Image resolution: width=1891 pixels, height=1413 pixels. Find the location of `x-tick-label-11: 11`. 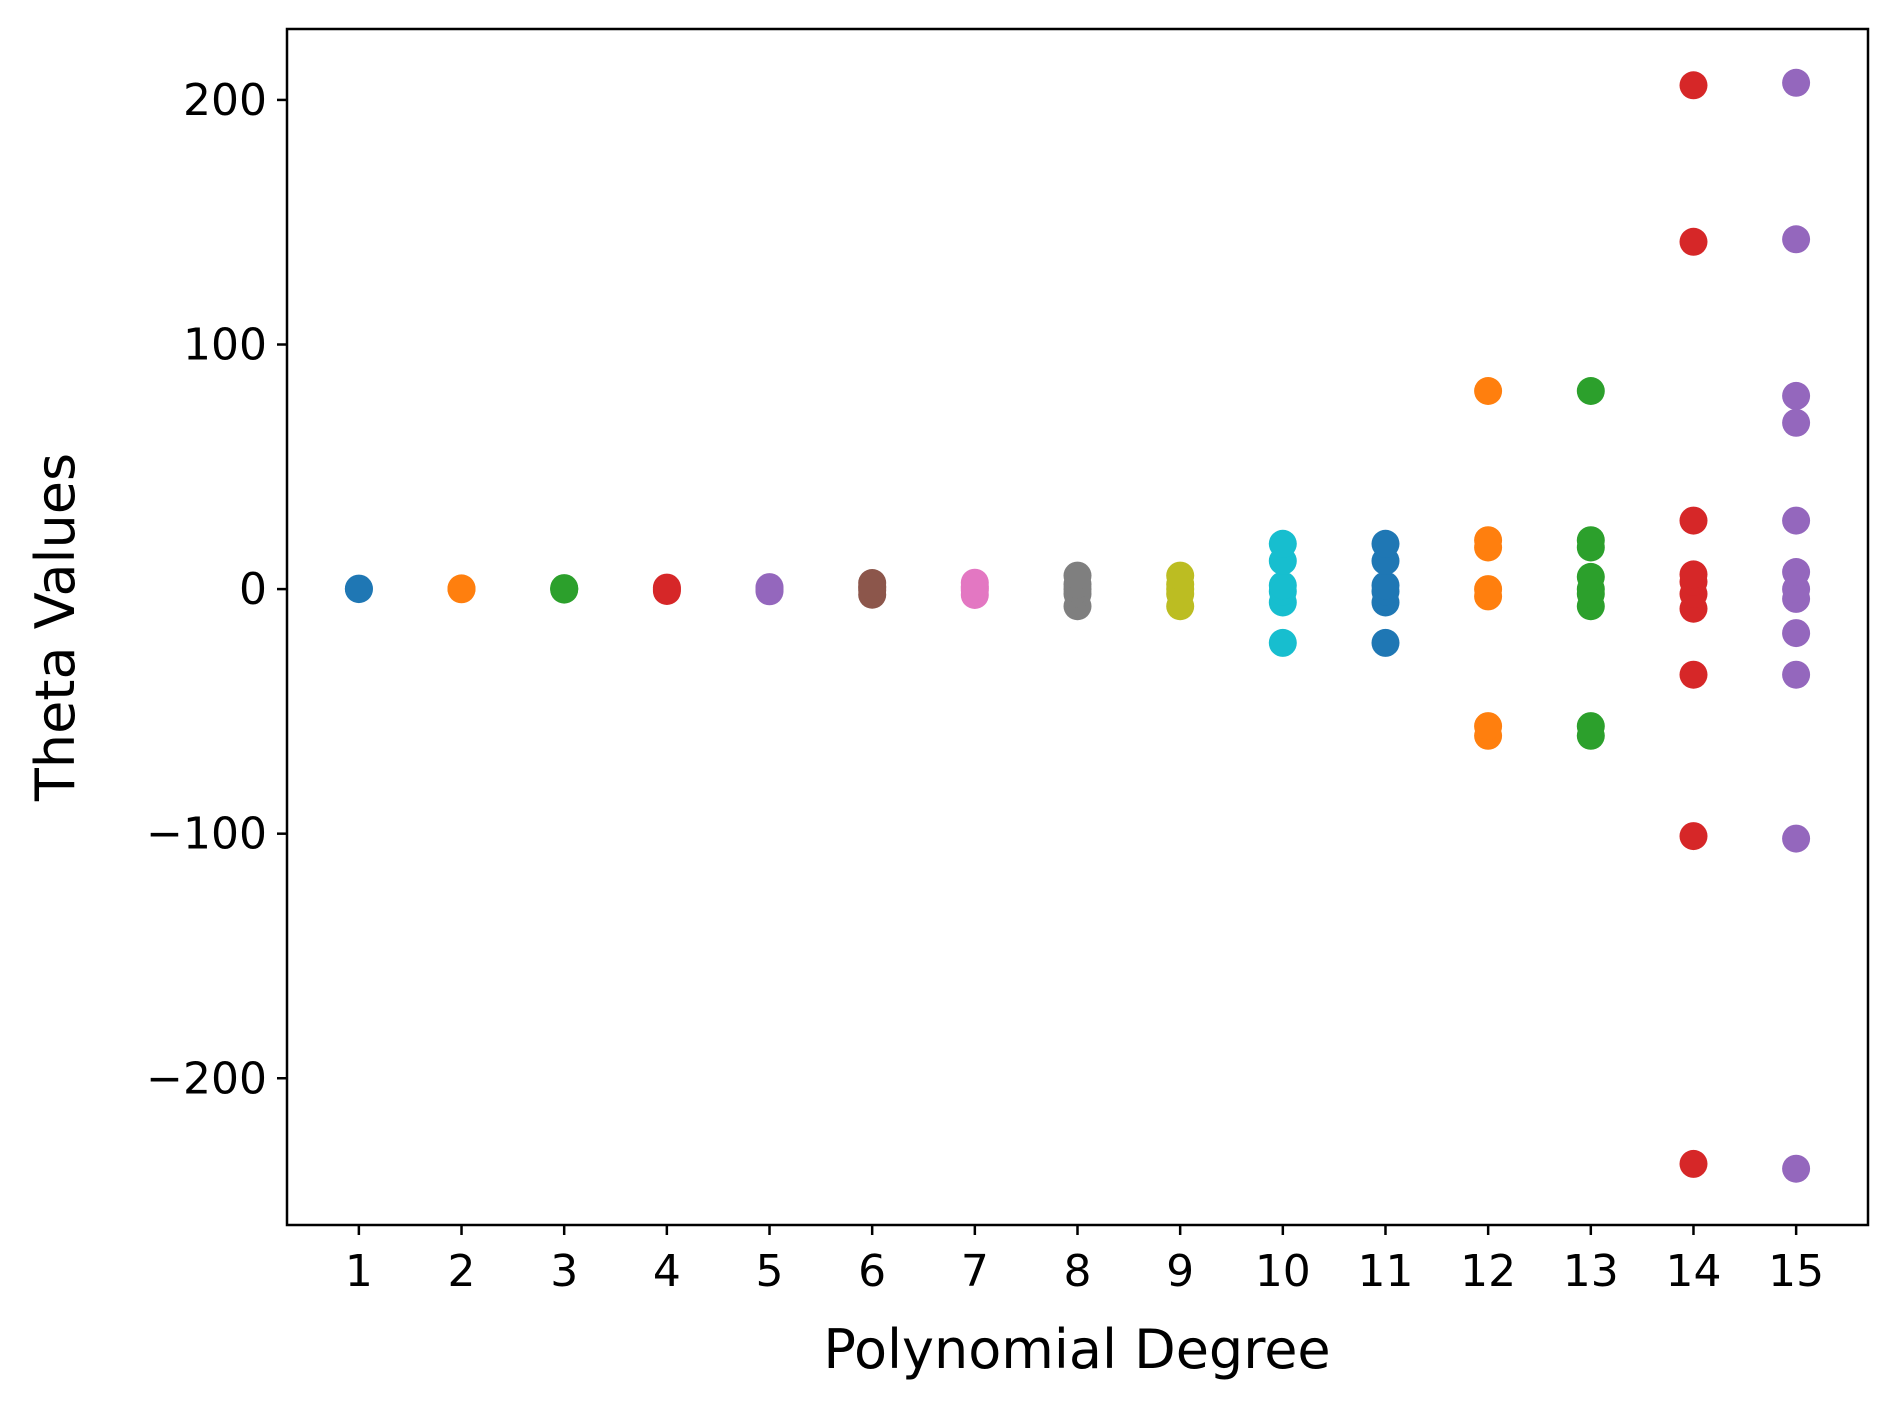

x-tick-label-11: 11 is located at coordinates (1385, 1271).